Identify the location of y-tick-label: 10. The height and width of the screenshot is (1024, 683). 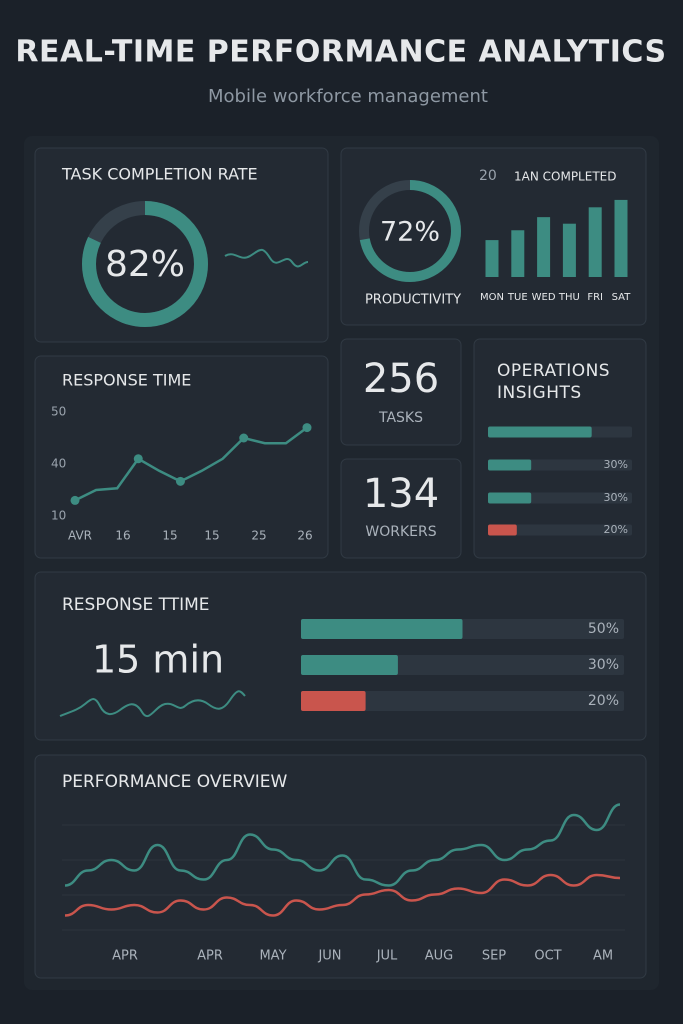
(58, 516).